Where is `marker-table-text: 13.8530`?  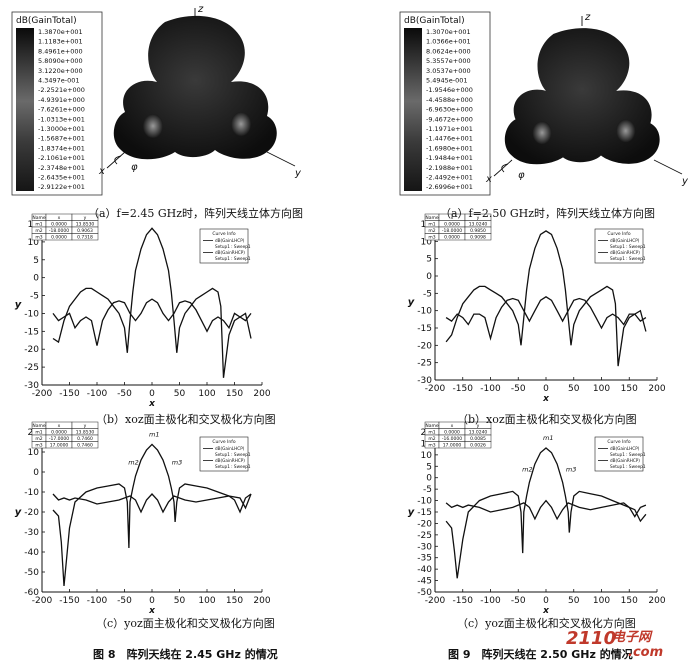
marker-table-text: 13.8530 is located at coordinates (85, 225).